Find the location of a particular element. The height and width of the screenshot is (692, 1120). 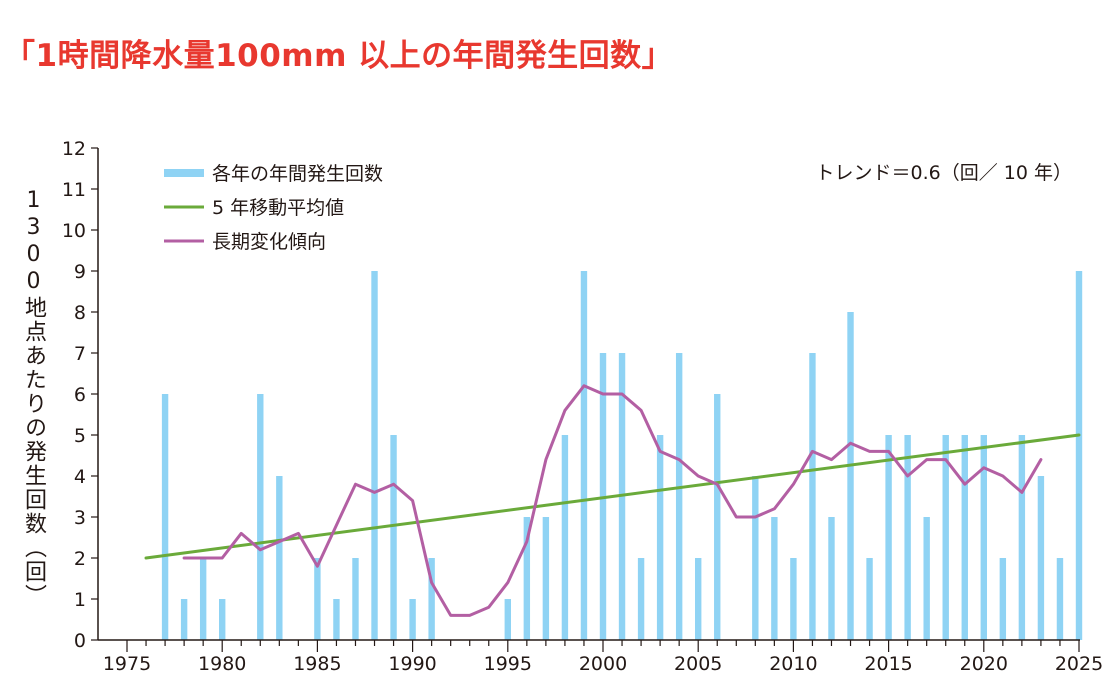

bar-2010 is located at coordinates (793, 599).